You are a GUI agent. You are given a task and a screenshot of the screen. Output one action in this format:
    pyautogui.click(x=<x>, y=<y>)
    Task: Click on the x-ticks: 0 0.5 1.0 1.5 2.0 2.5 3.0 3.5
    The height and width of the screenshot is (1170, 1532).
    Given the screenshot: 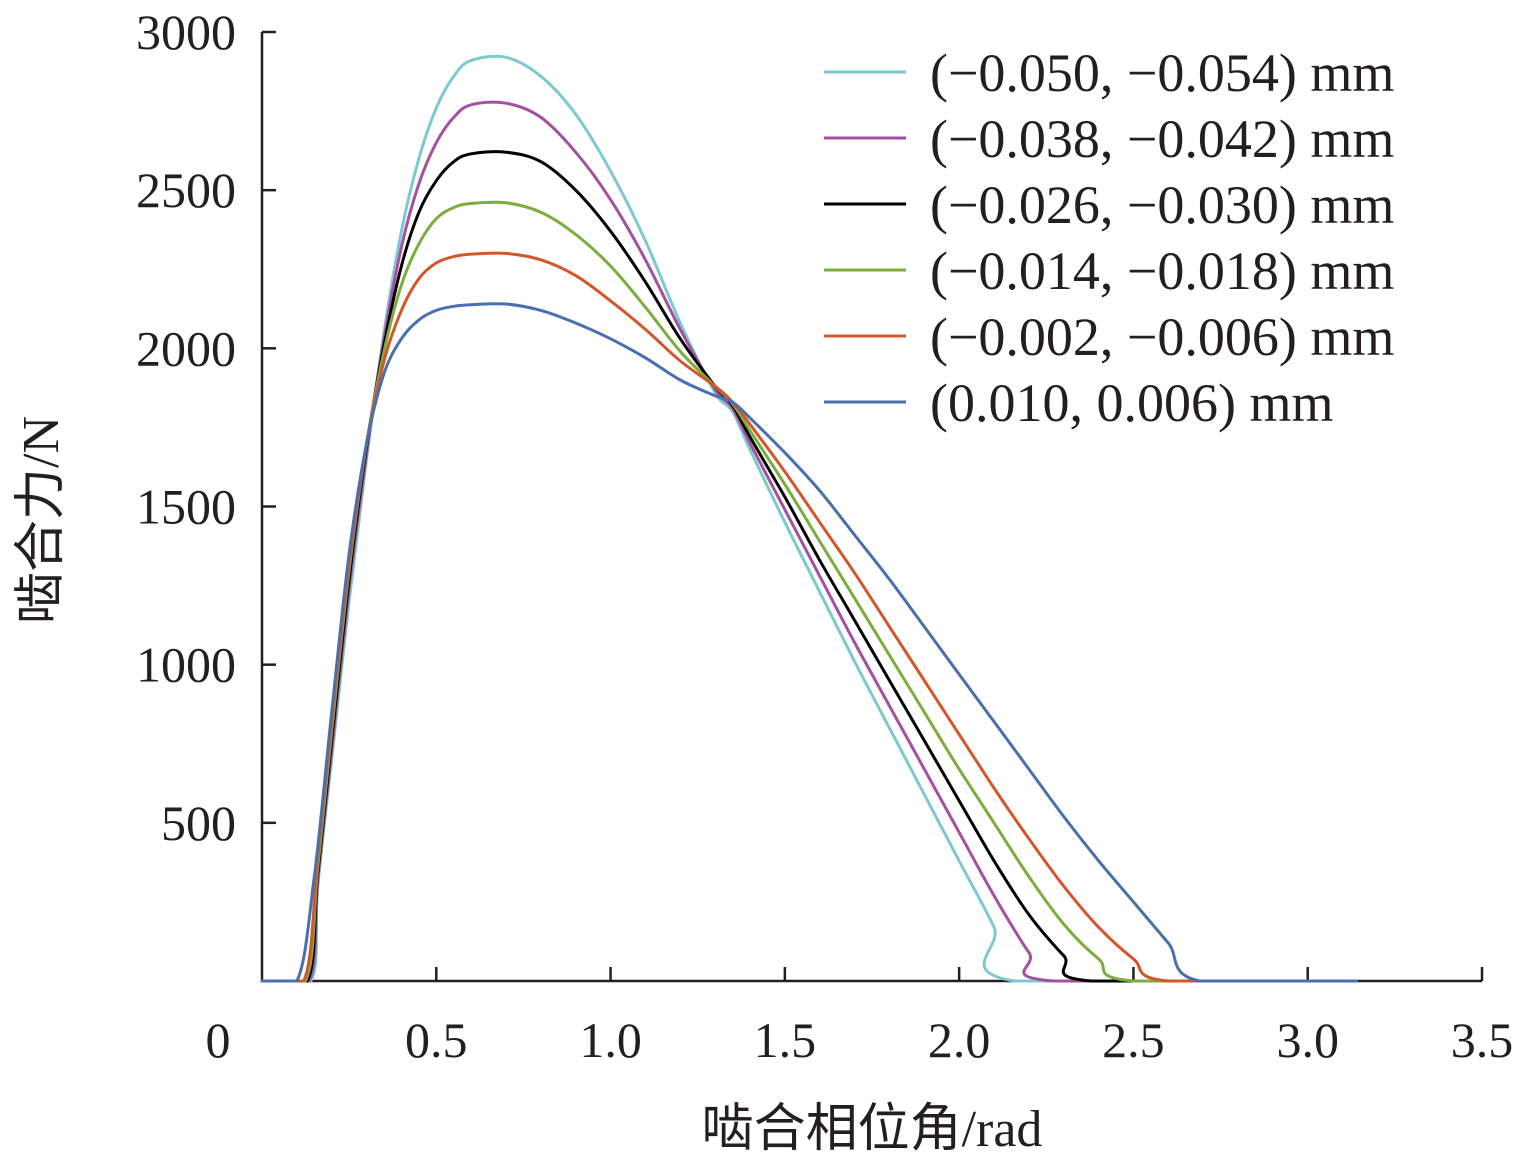 What is the action you would take?
    pyautogui.click(x=860, y=1017)
    